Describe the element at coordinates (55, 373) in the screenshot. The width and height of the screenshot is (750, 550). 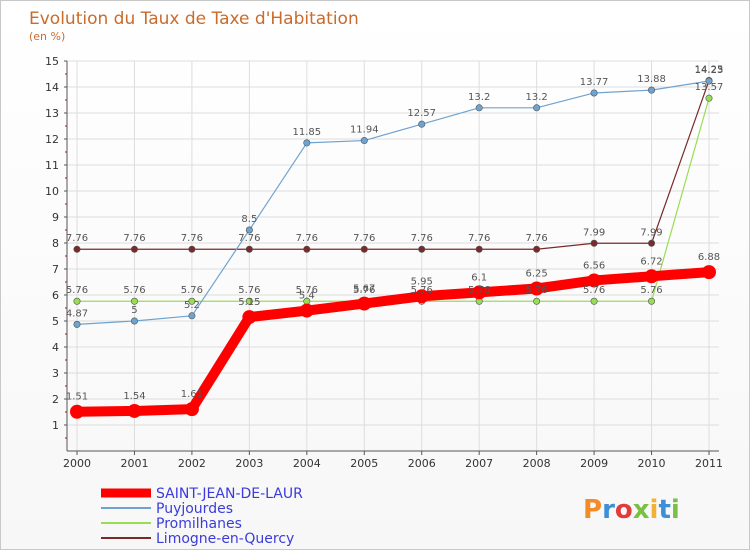
I see `y-tick-label: 3` at that location.